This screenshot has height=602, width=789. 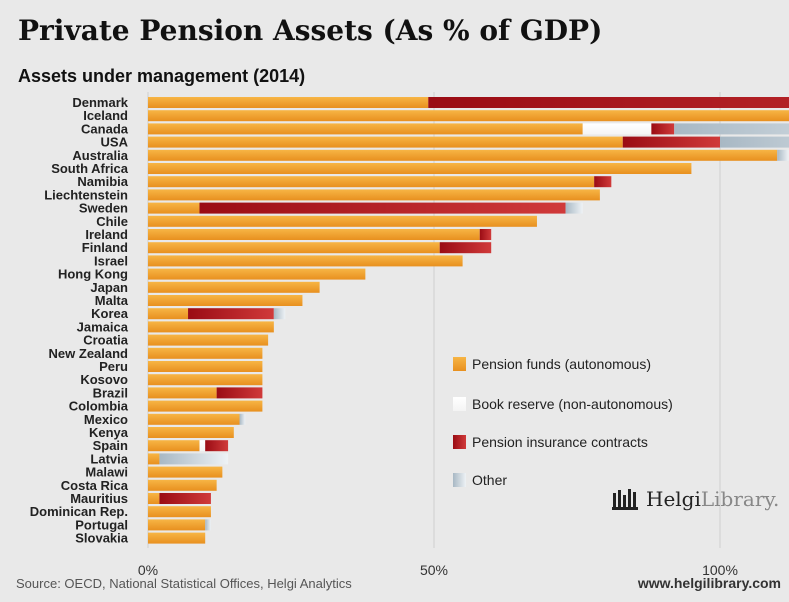 What do you see at coordinates (100, 102) in the screenshot?
I see `category-label: Denmark` at bounding box center [100, 102].